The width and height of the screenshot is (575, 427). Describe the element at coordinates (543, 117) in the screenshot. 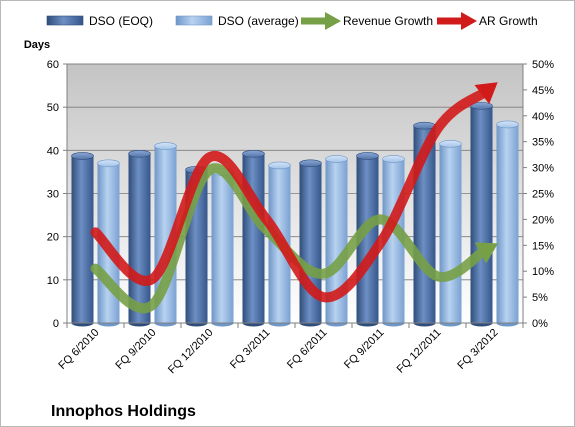

I see `y2-tick-label: 40%` at that location.